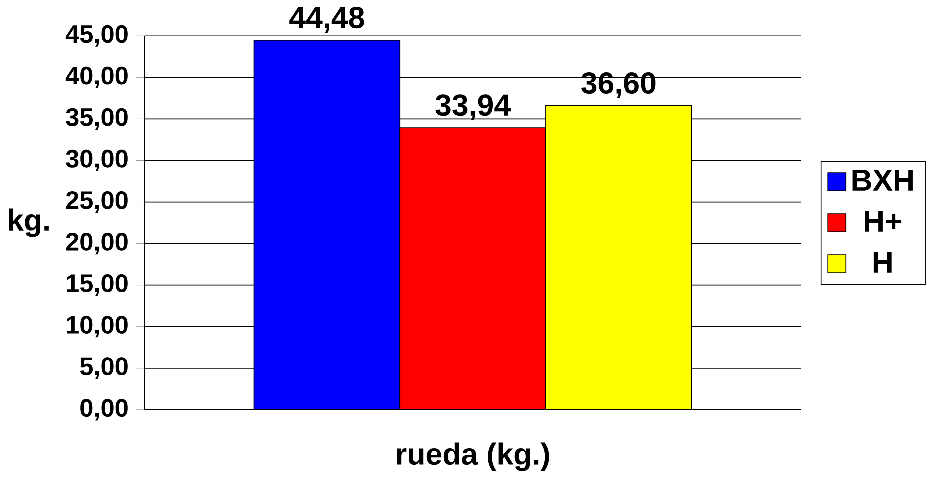 The height and width of the screenshot is (478, 926). Describe the element at coordinates (97, 243) in the screenshot. I see `y-tick-label: 20,00` at that location.